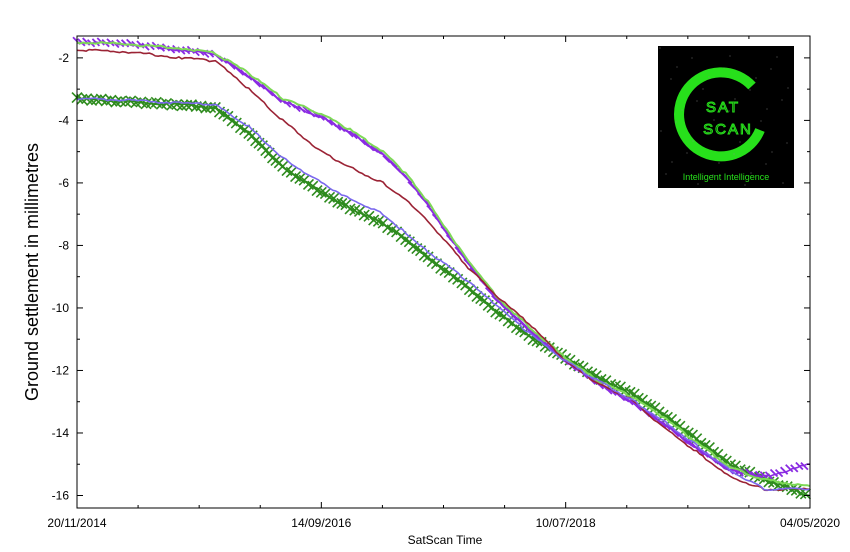 The width and height of the screenshot is (850, 552). What do you see at coordinates (445, 540) in the screenshot?
I see `x-axis-title: SatScan Time` at bounding box center [445, 540].